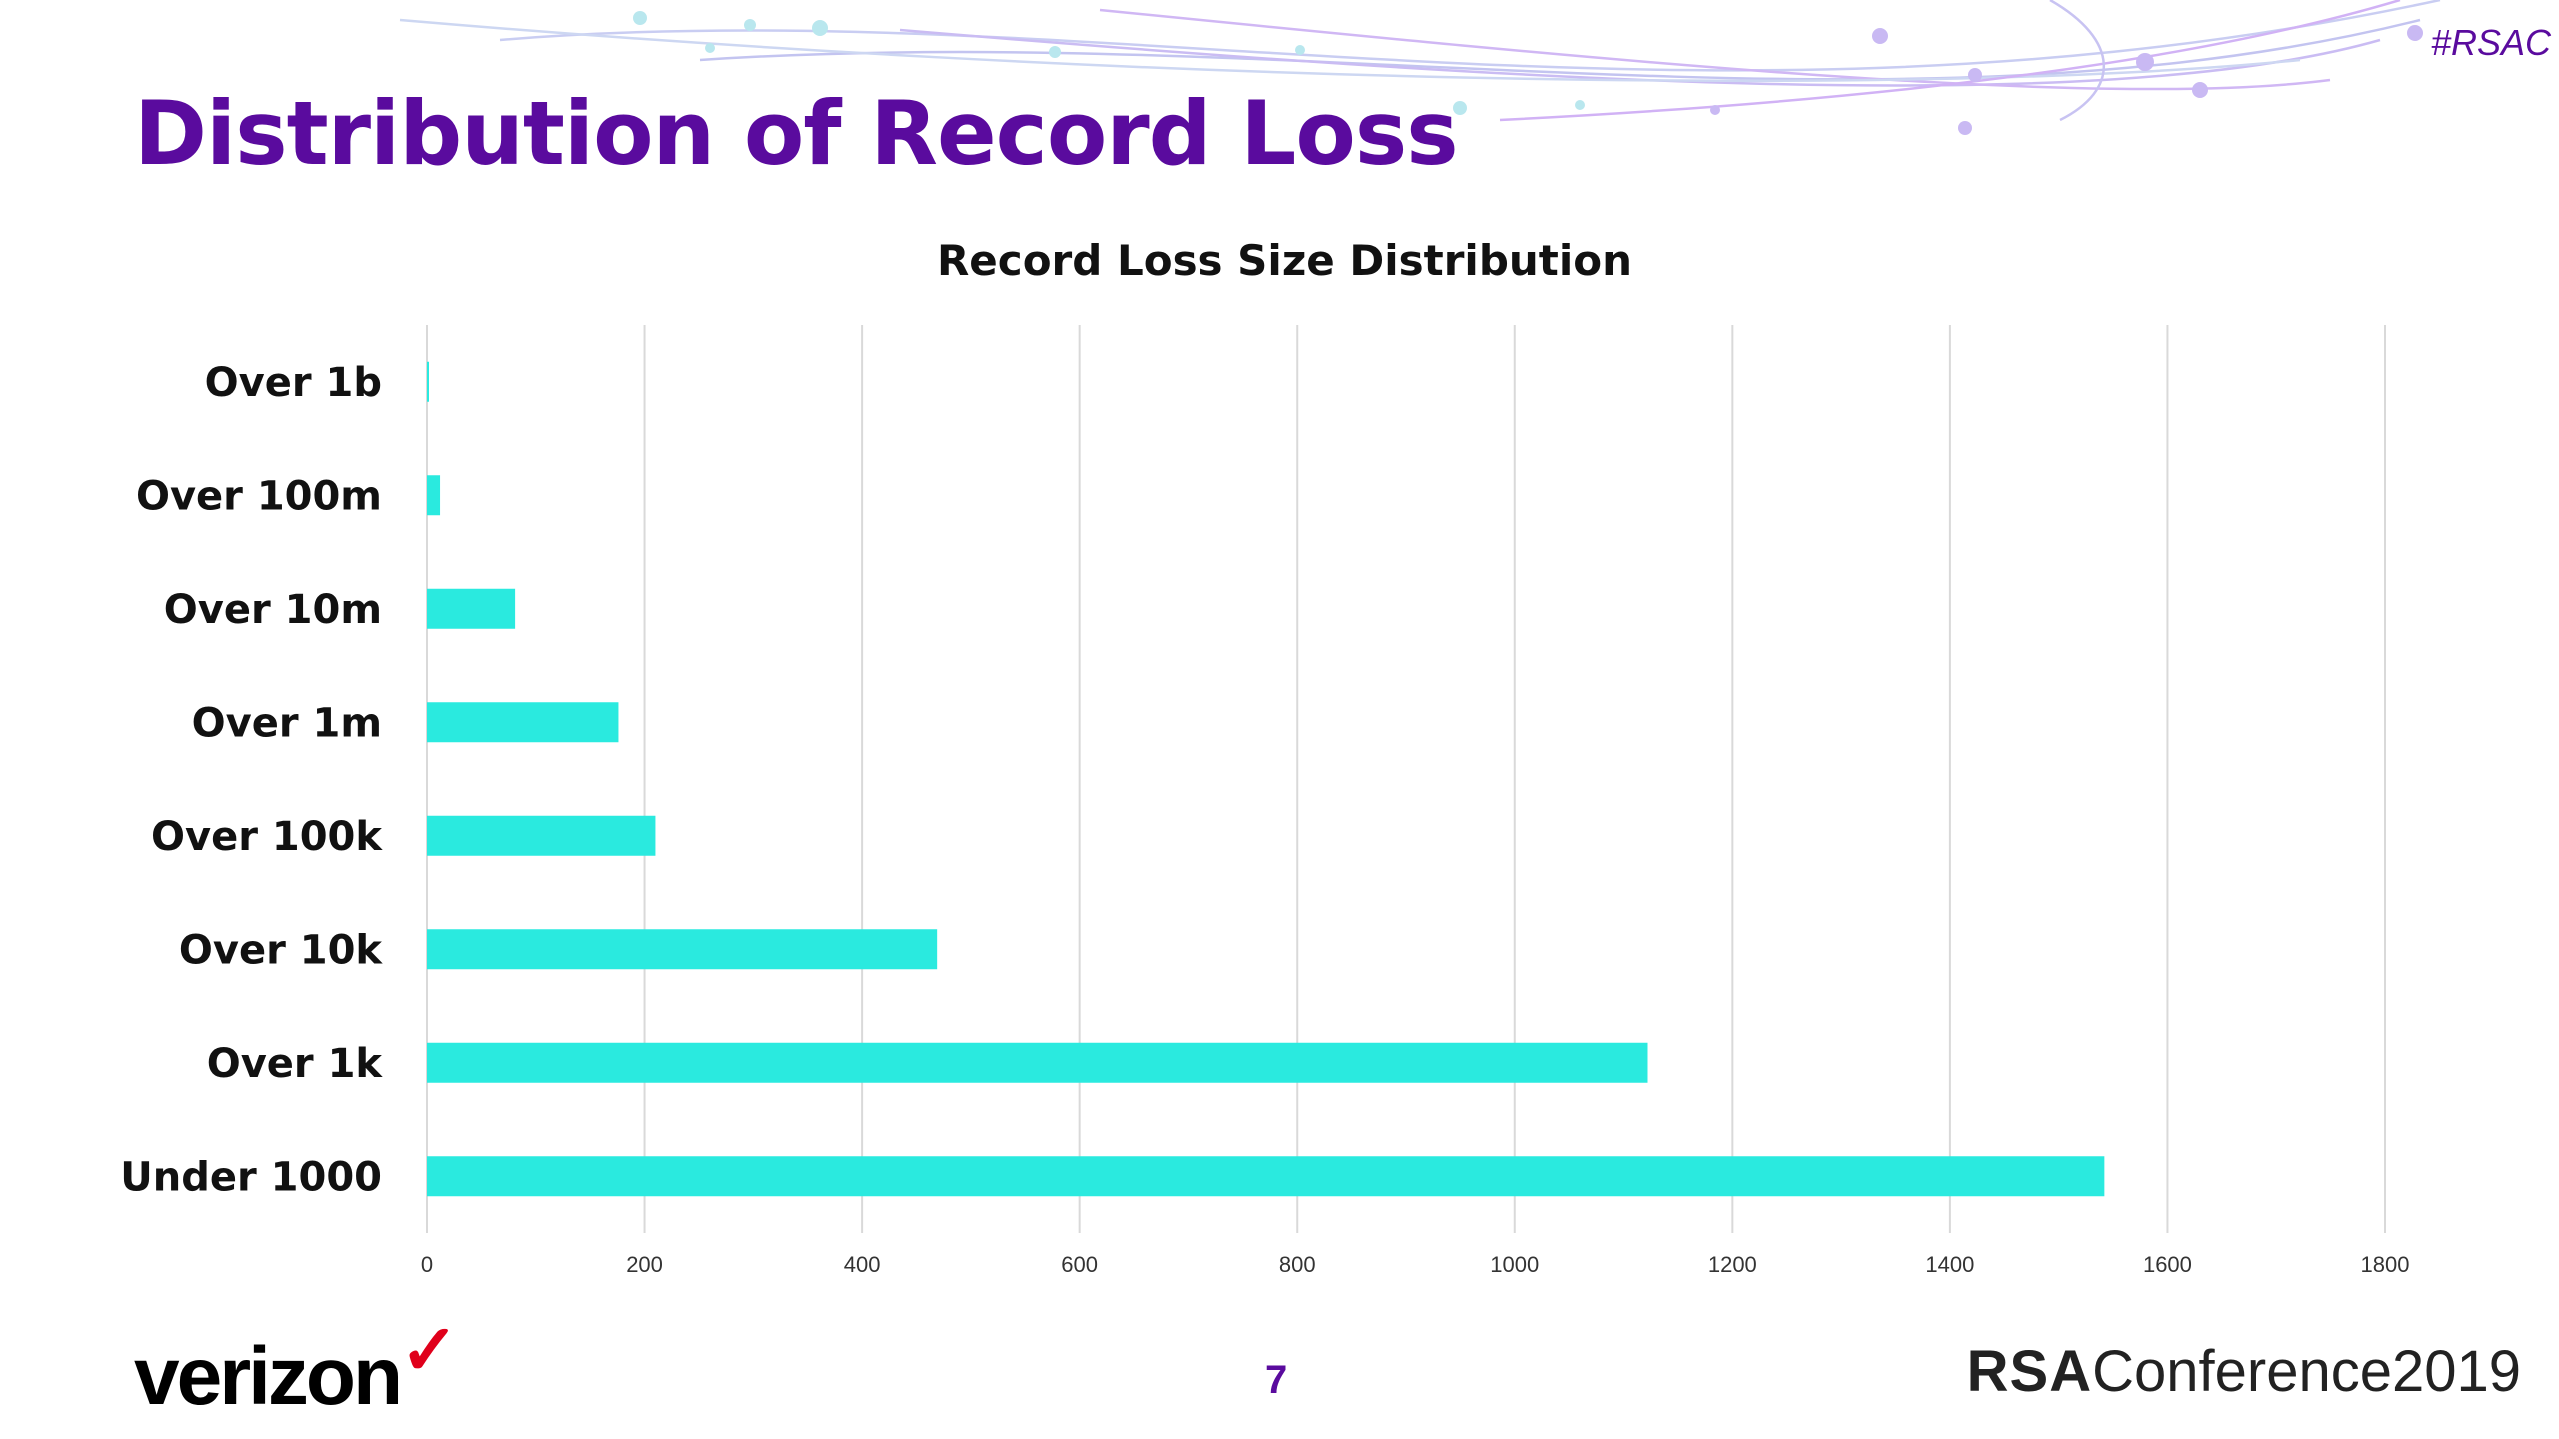 This screenshot has width=2559, height=1439. What do you see at coordinates (259, 496) in the screenshot?
I see `y-category-label: Over 100m` at bounding box center [259, 496].